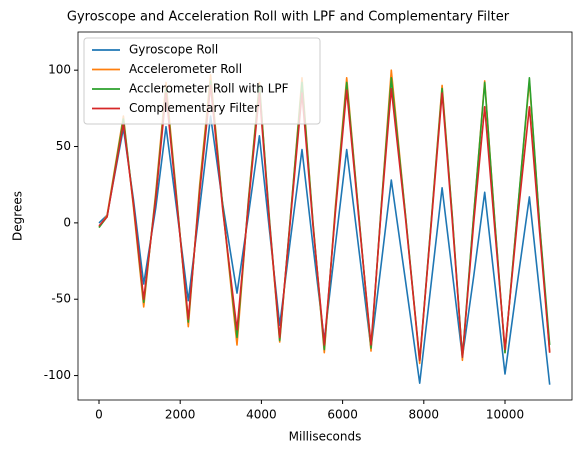 The height and width of the screenshot is (455, 583). What do you see at coordinates (61, 299) in the screenshot?
I see `y-tick-label: -50` at bounding box center [61, 299].